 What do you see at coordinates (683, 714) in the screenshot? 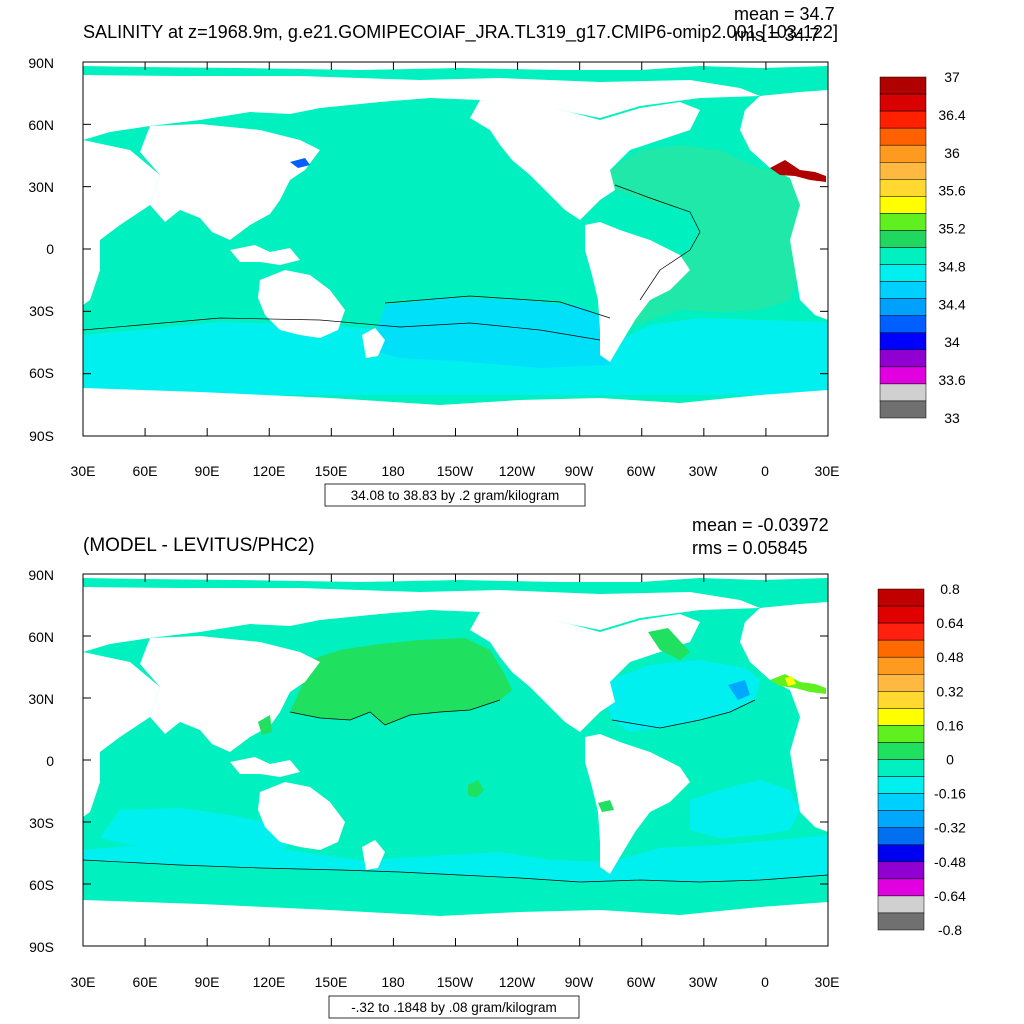
I see `difference-contour-atlantic` at bounding box center [683, 714].